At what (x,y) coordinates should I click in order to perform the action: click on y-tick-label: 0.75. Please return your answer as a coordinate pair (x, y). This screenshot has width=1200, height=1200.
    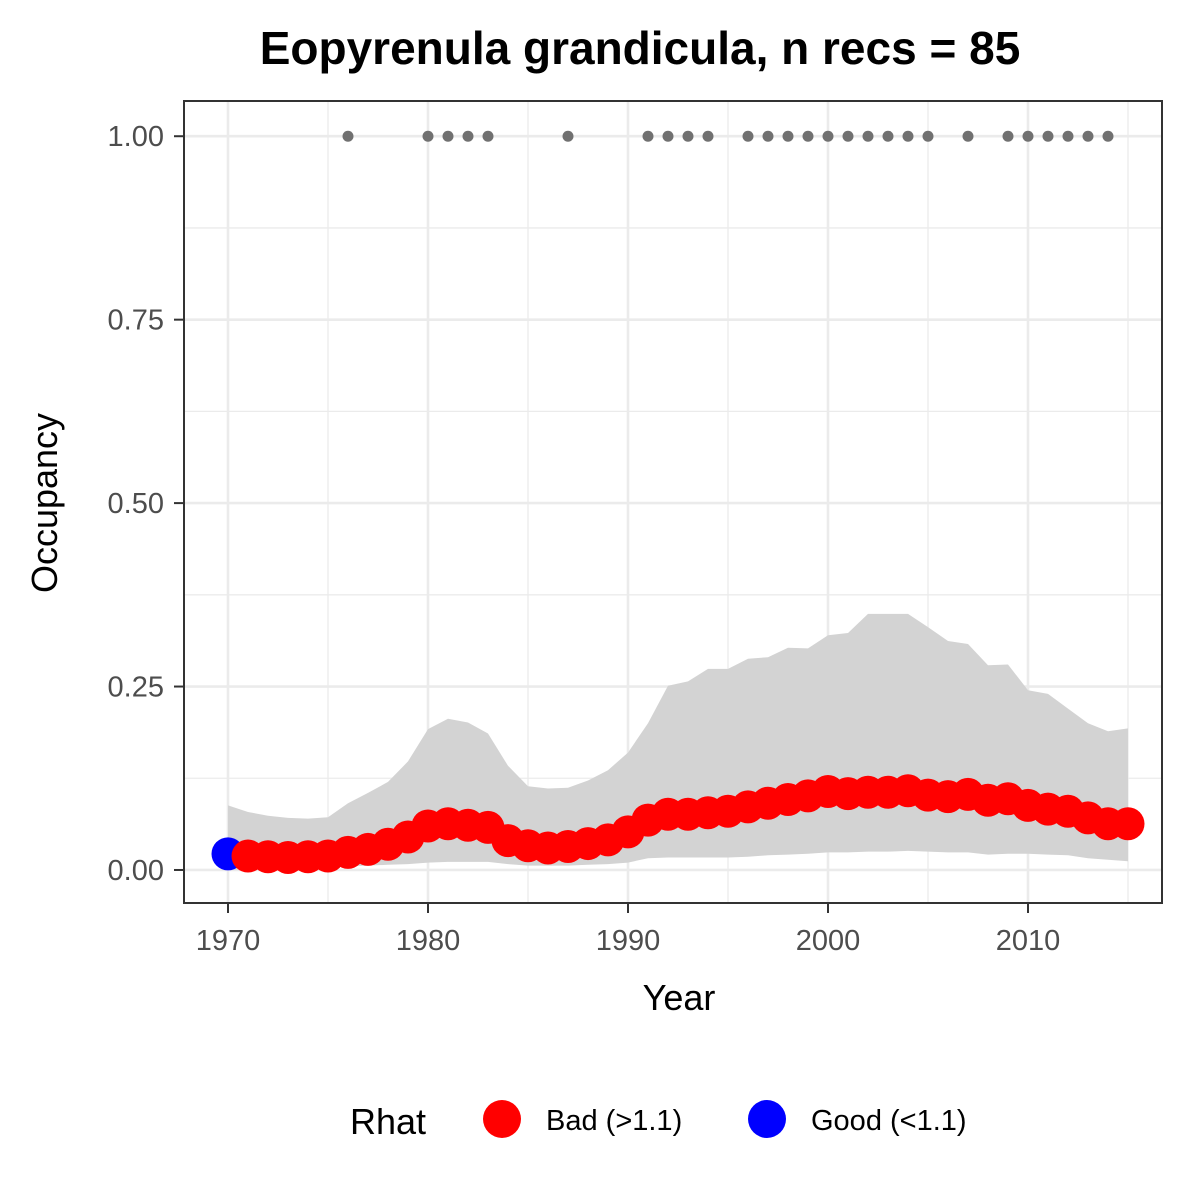
    Looking at the image, I should click on (136, 321).